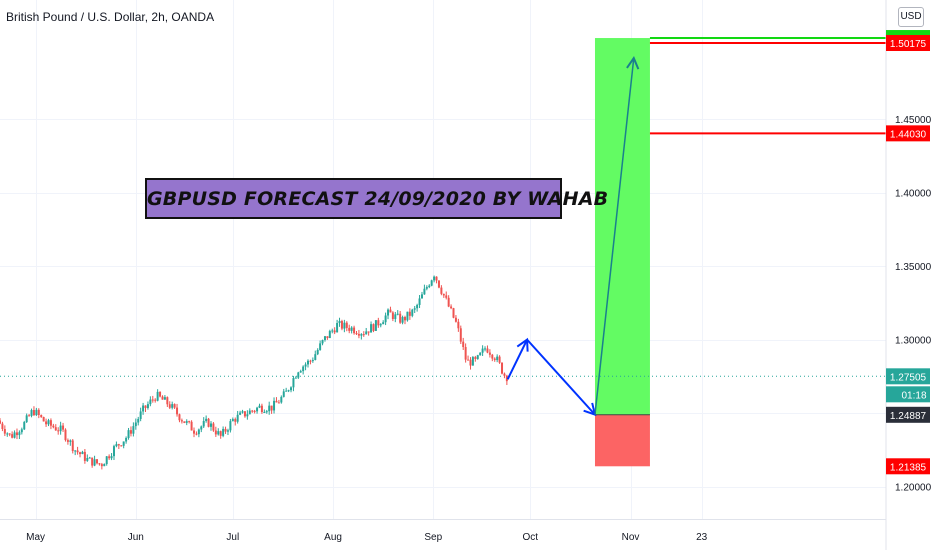 The height and width of the screenshot is (555, 932). Describe the element at coordinates (367, 537) in the screenshot. I see `time-axis: May Jun Jul Aug Sep Oct Nov 23` at that location.